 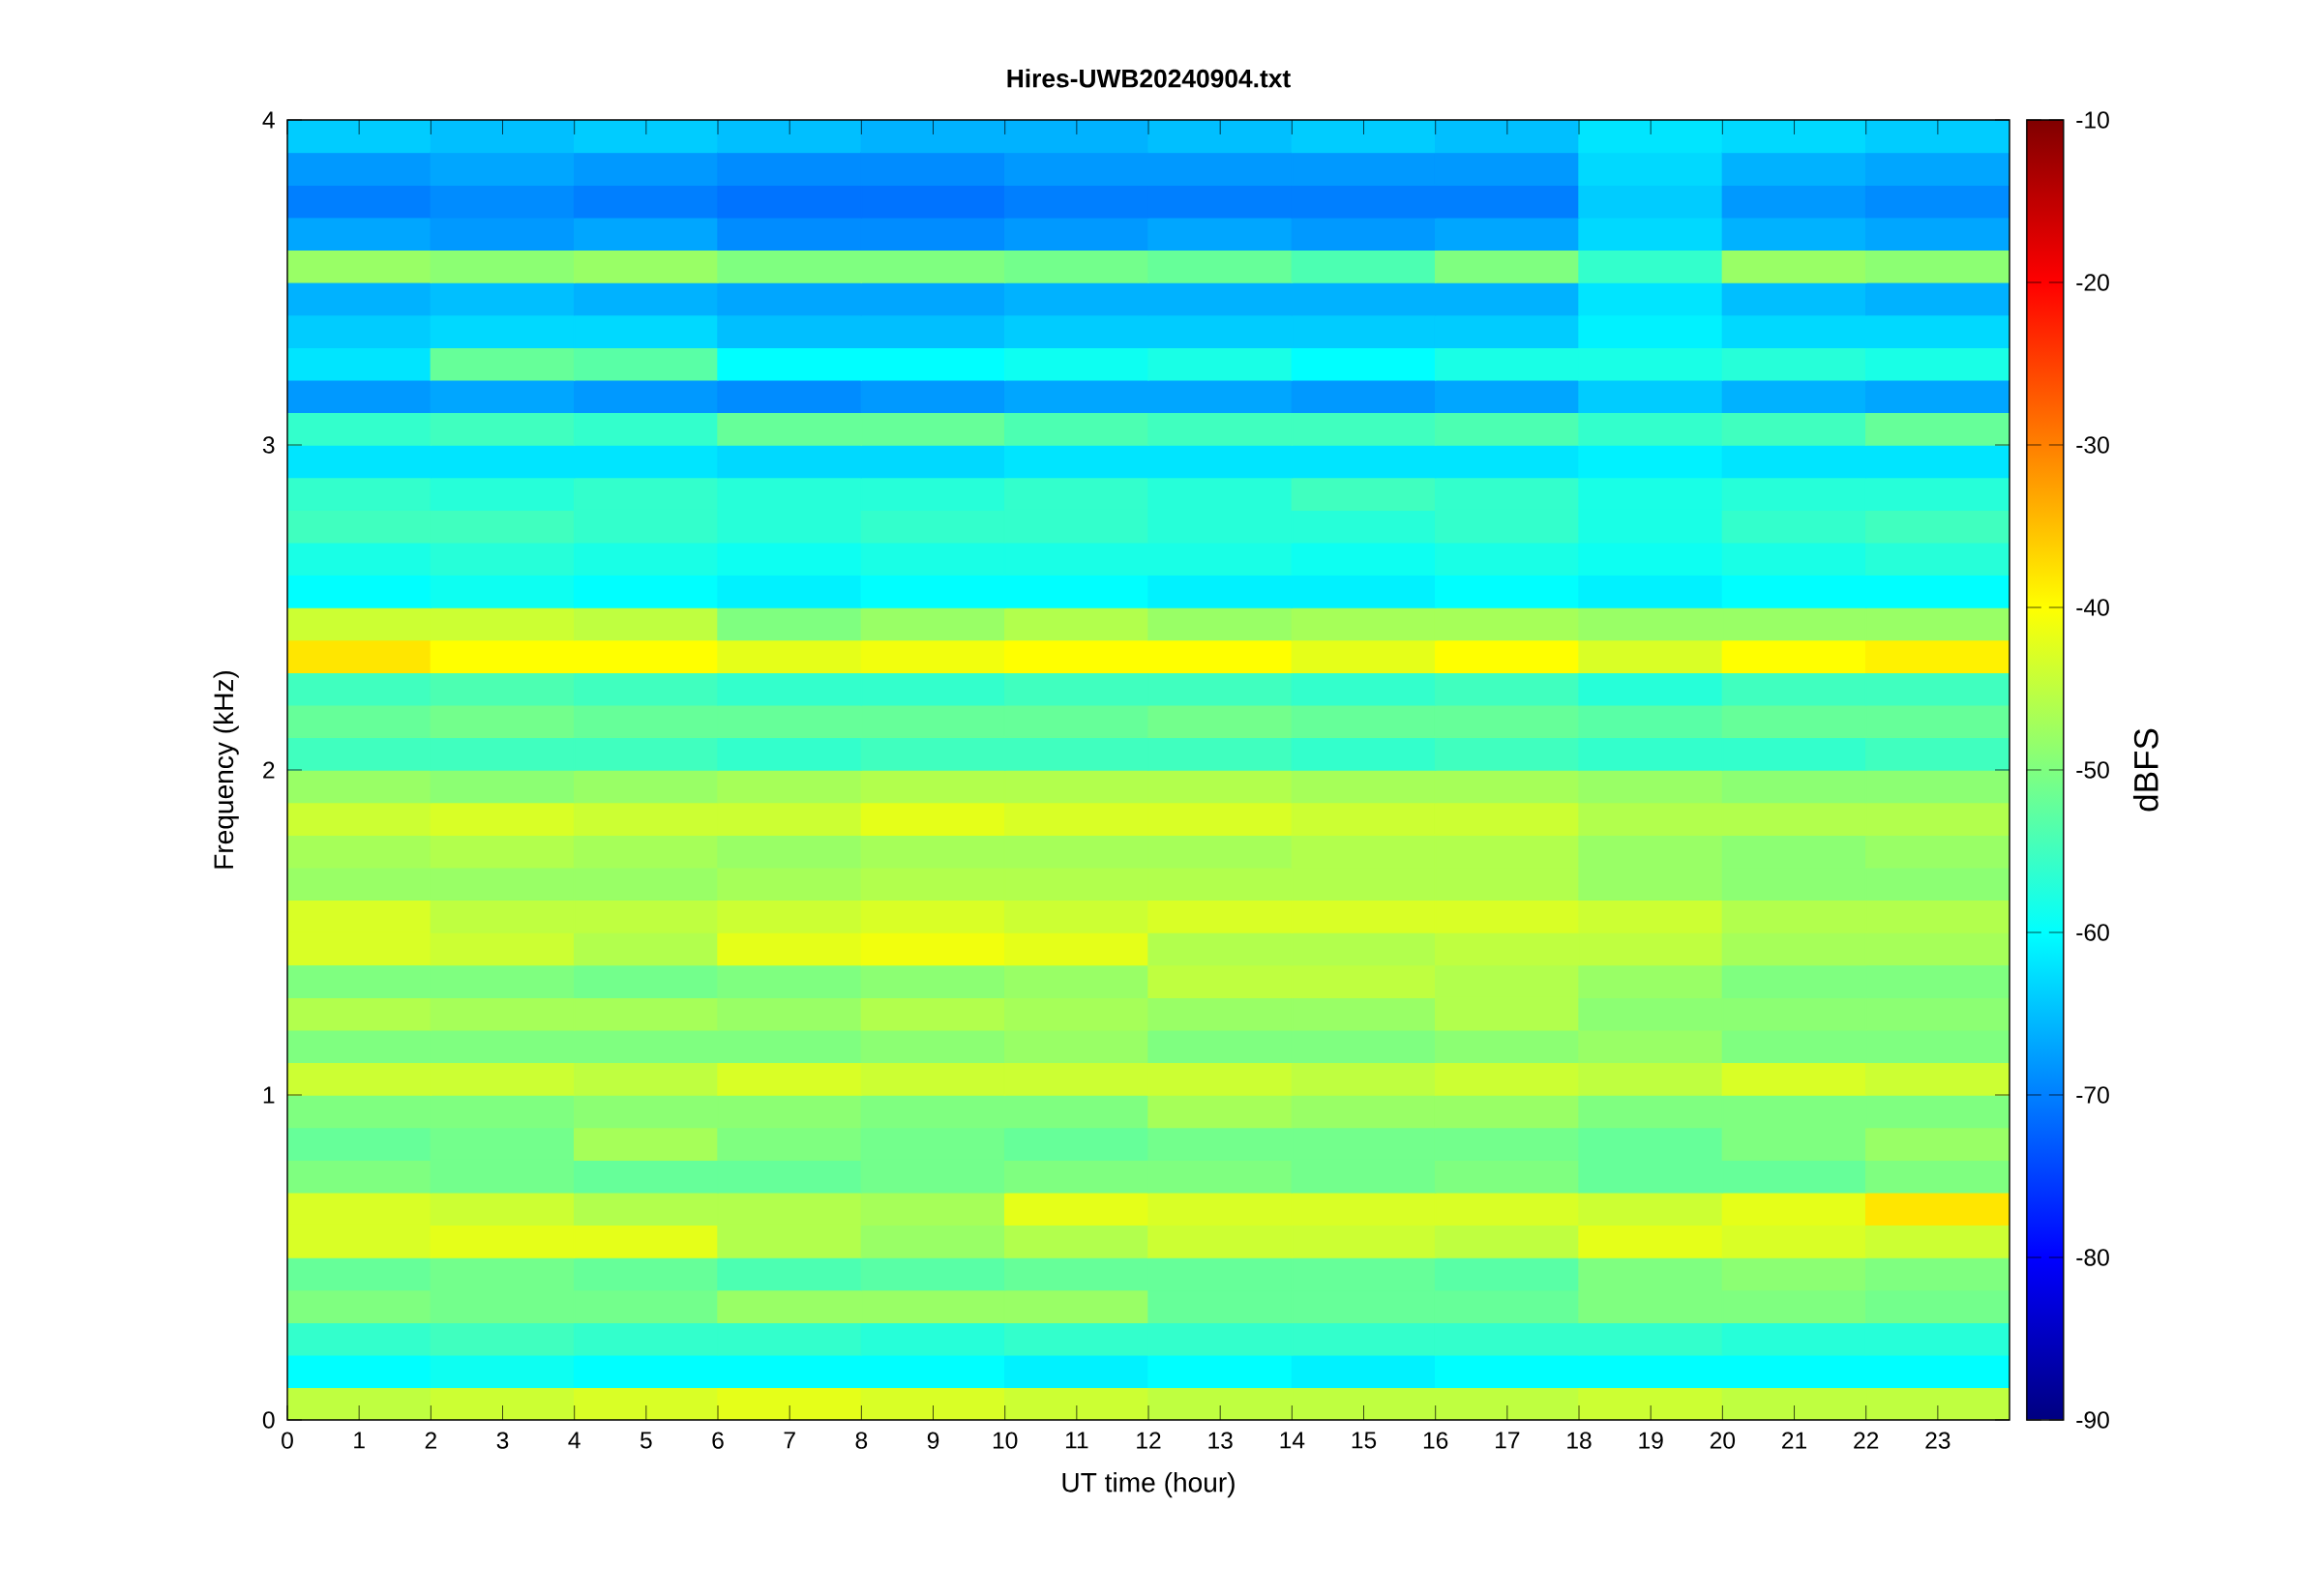 I want to click on color-bar-title: dBFS, so click(x=2145, y=770).